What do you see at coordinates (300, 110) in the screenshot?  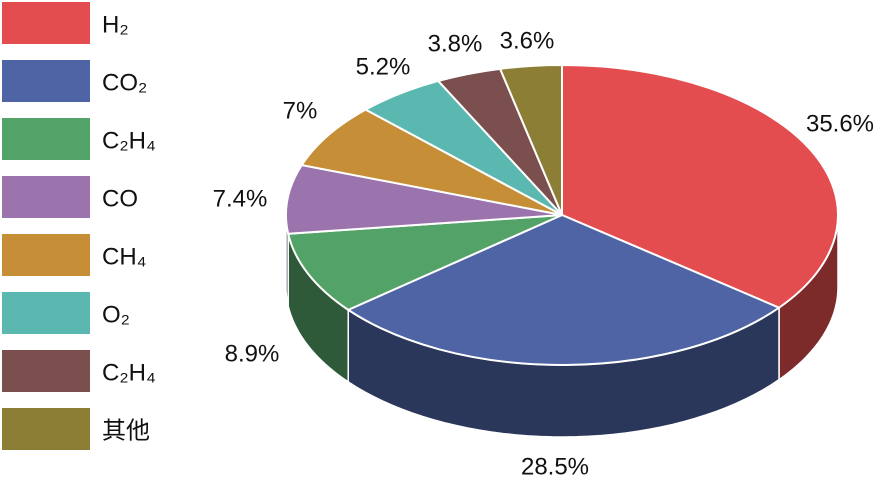 I see `value-label: 7%` at bounding box center [300, 110].